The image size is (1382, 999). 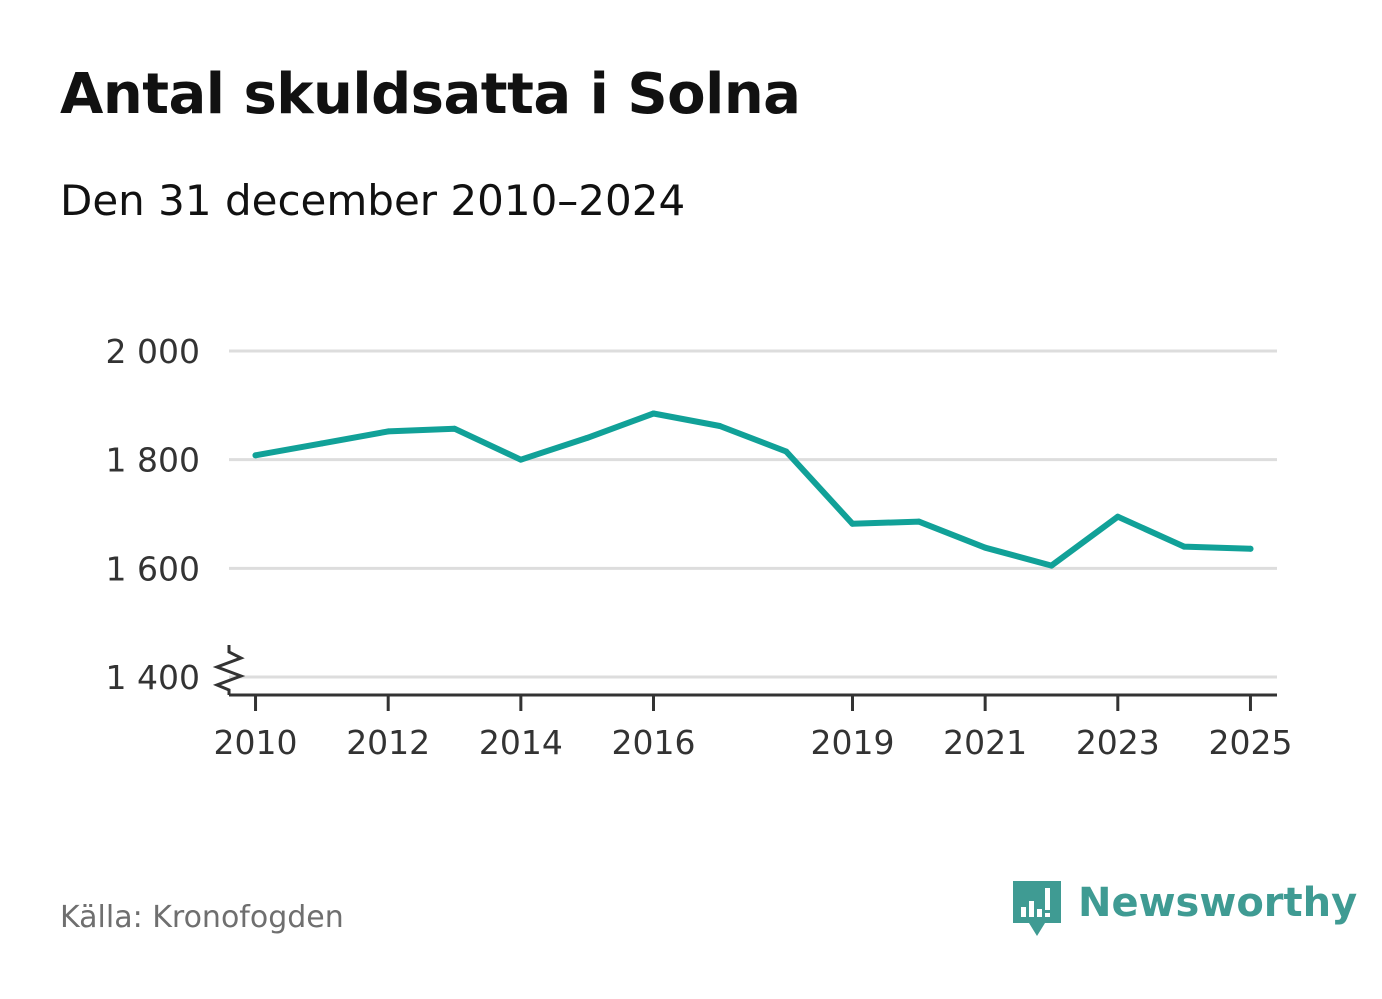 What do you see at coordinates (1218, 903) in the screenshot?
I see `brand-name: Newsworthy` at bounding box center [1218, 903].